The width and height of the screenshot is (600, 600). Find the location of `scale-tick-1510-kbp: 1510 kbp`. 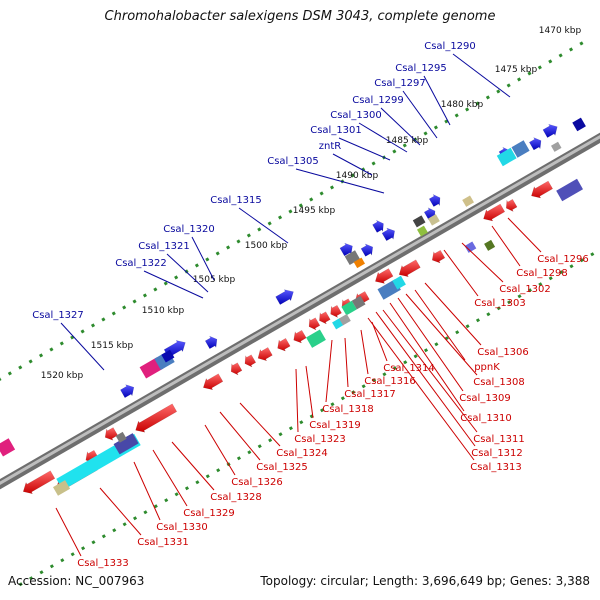

scale-tick-1510-kbp: 1510 kbp is located at coordinates (163, 311).